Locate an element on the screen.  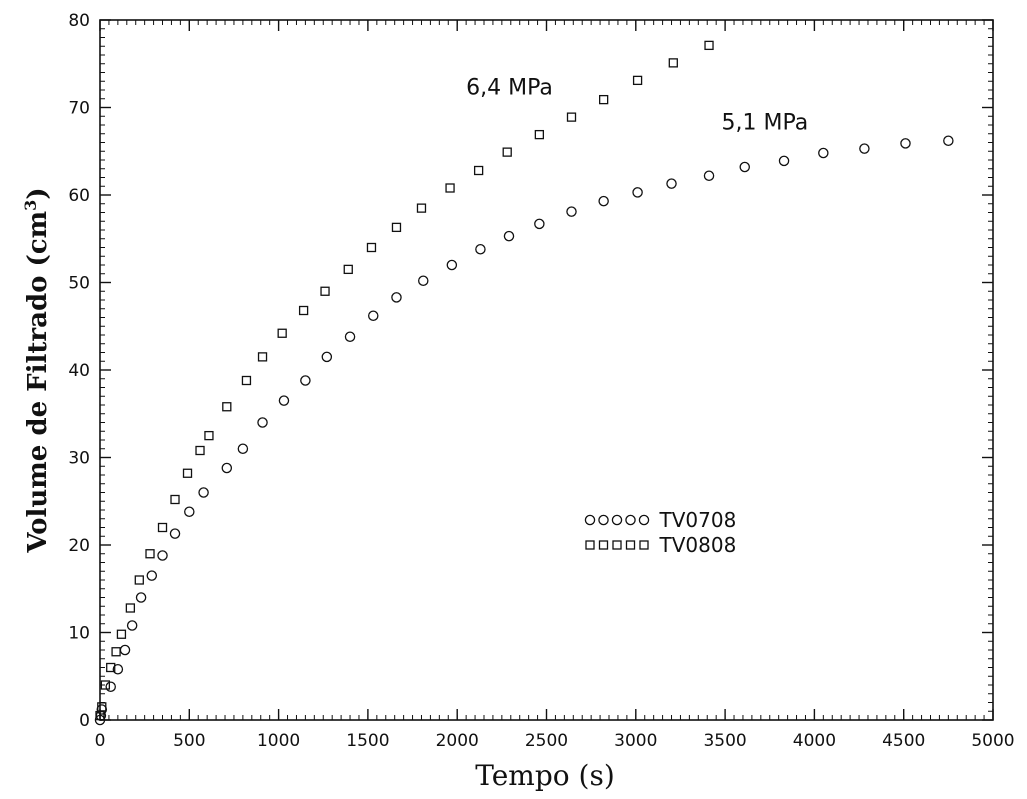
y-tick-label: 0 is located at coordinates (84, 721).